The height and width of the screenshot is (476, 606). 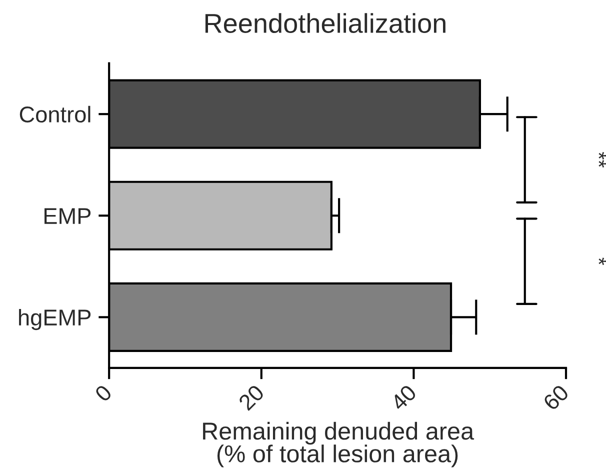 I want to click on x-tick-label: 20, so click(x=251, y=398).